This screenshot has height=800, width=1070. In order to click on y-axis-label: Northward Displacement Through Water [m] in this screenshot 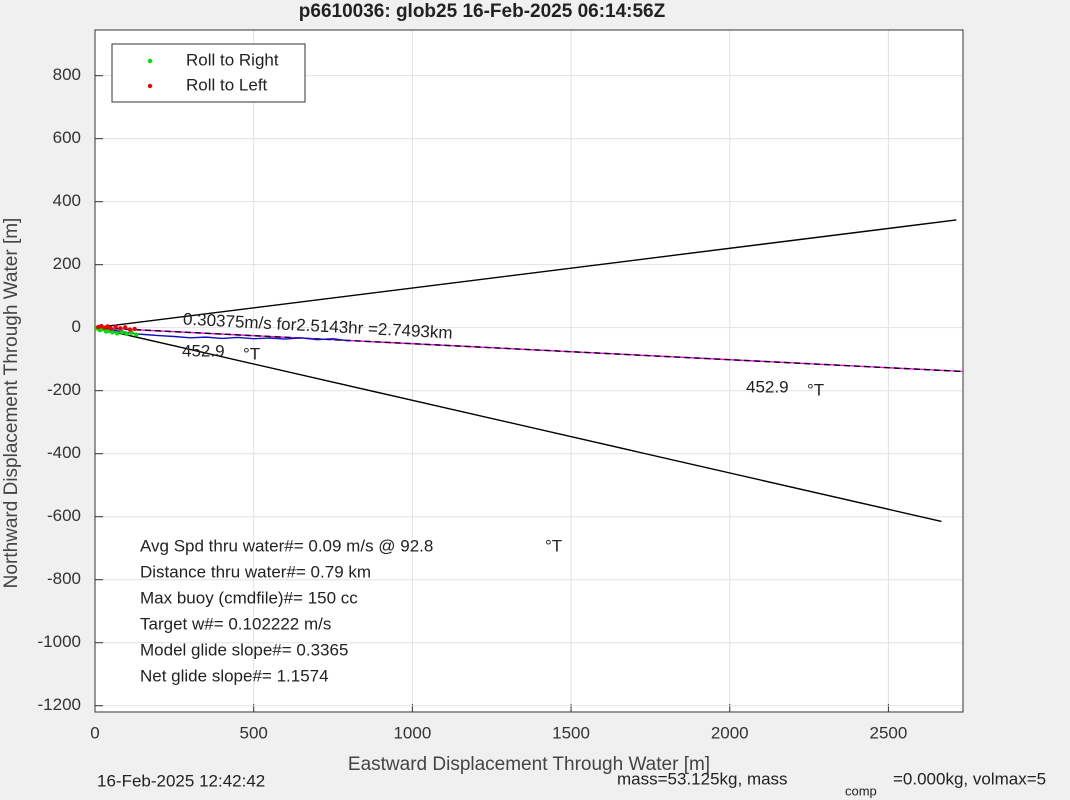, I will do `click(11, 403)`.